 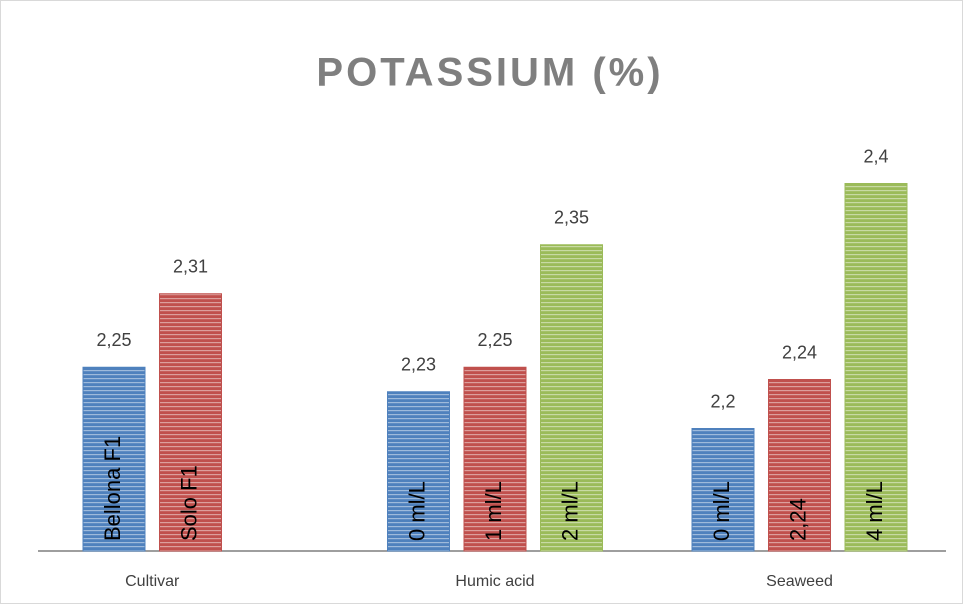 I want to click on value-label: 2,24, so click(x=799, y=352).